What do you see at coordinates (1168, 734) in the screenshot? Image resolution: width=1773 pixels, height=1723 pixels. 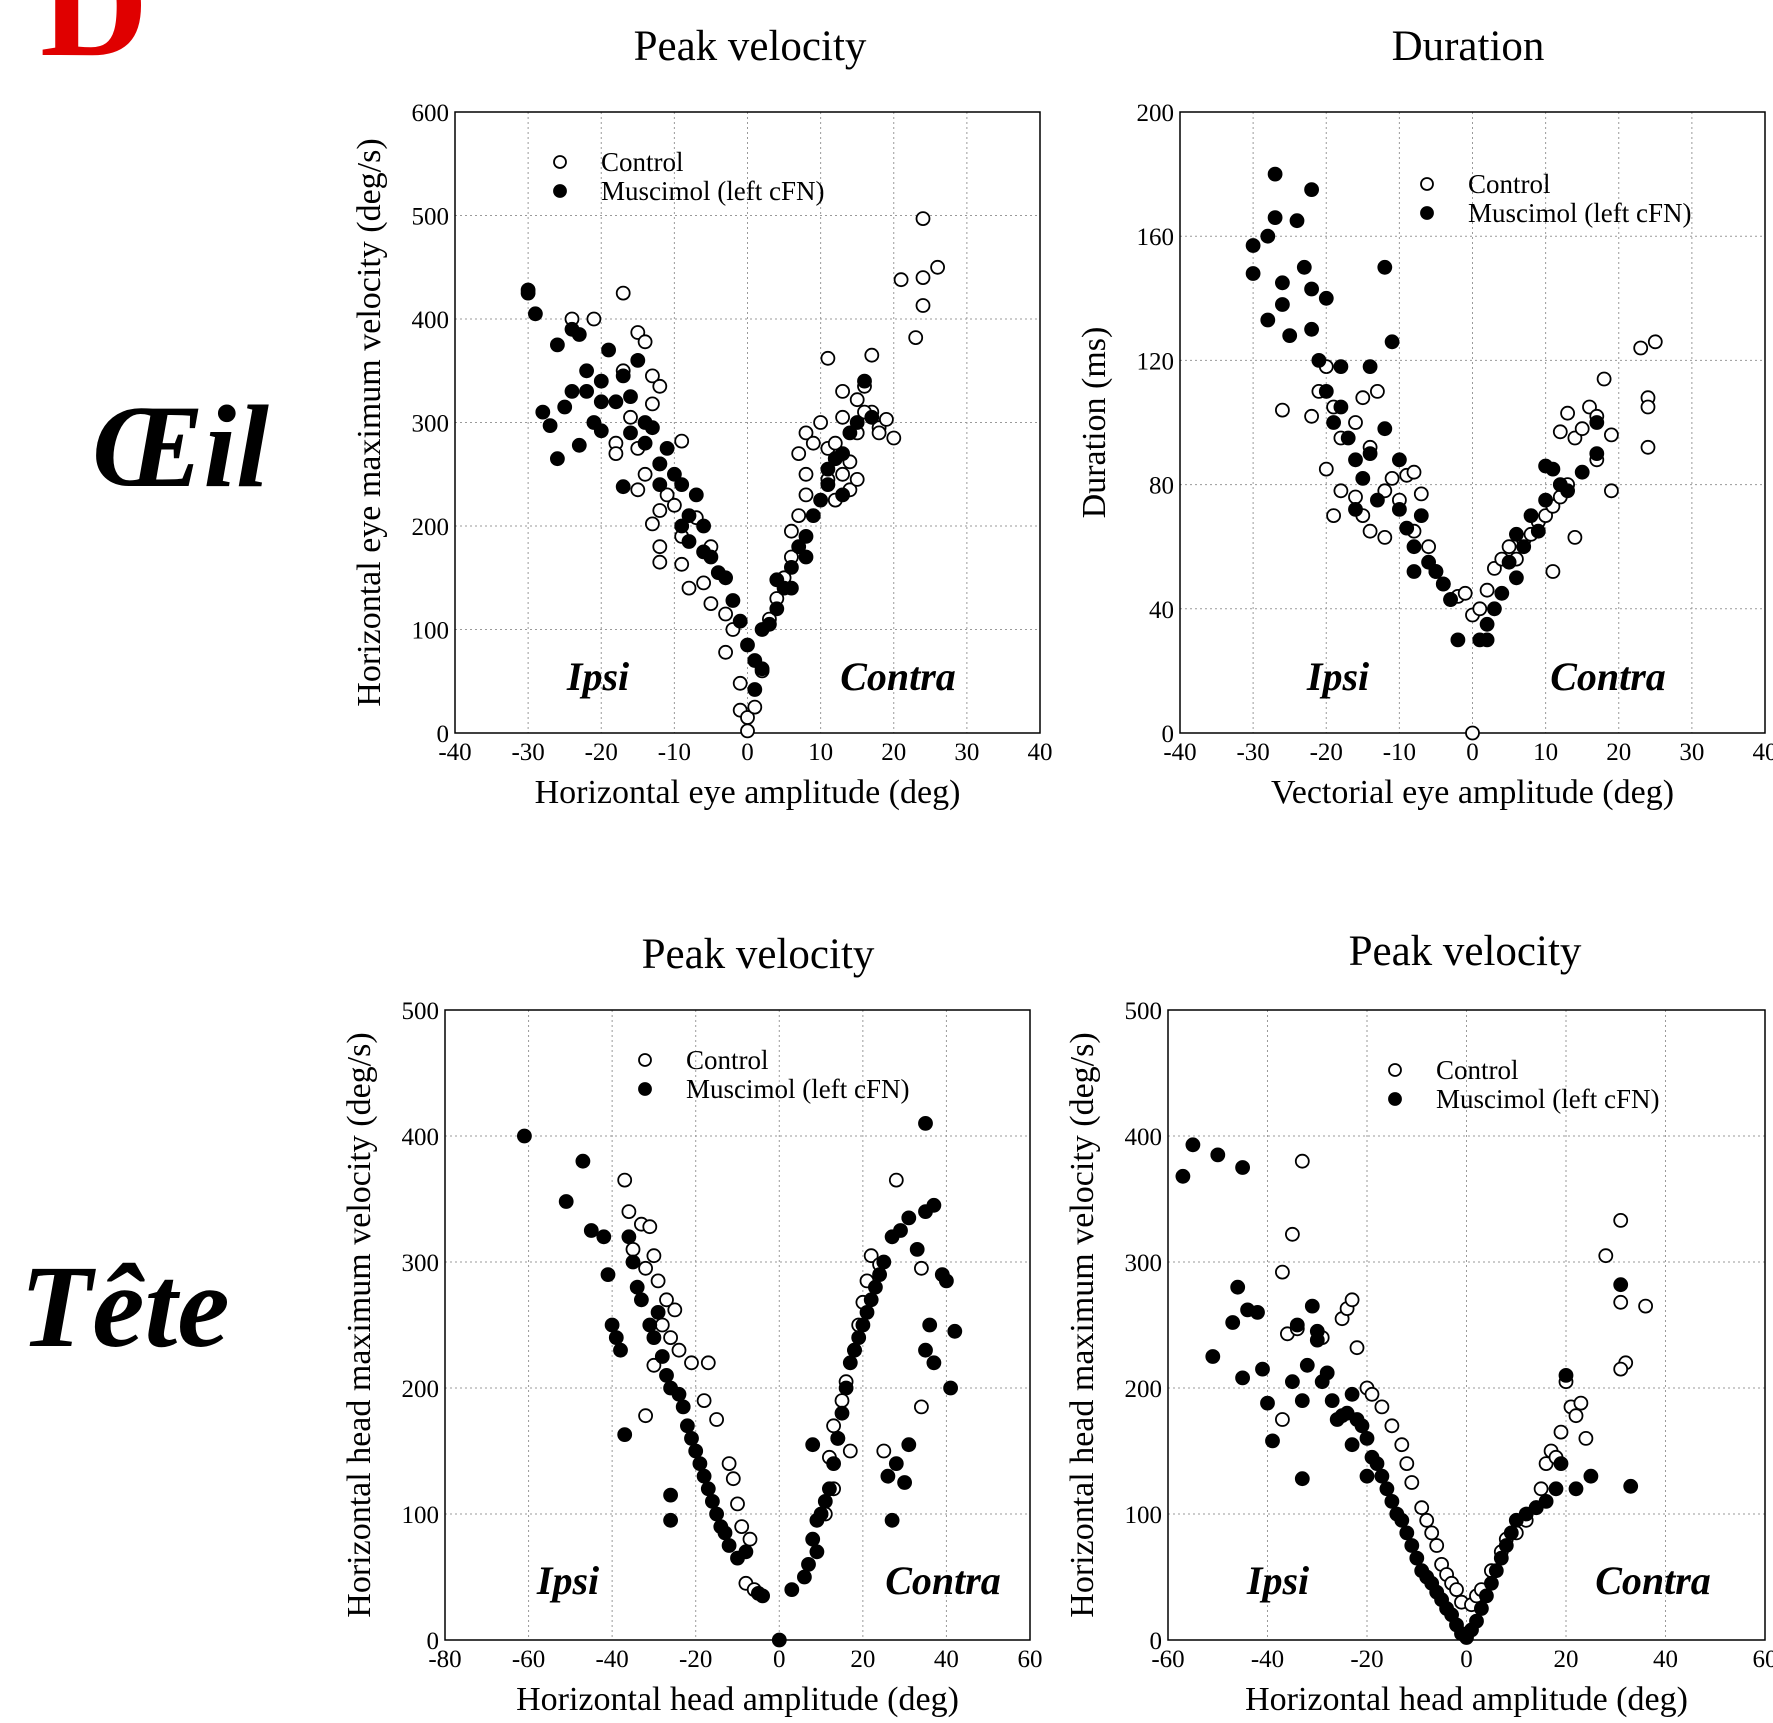 I see `y-tick-label: 0` at bounding box center [1168, 734].